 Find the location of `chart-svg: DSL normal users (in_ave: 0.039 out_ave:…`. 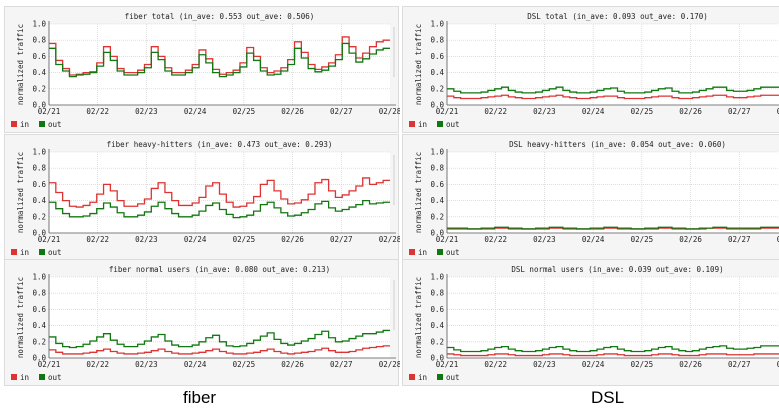

chart-svg: DSL normal users (in_ave: 0.039 out_ave:… is located at coordinates (594, 323).